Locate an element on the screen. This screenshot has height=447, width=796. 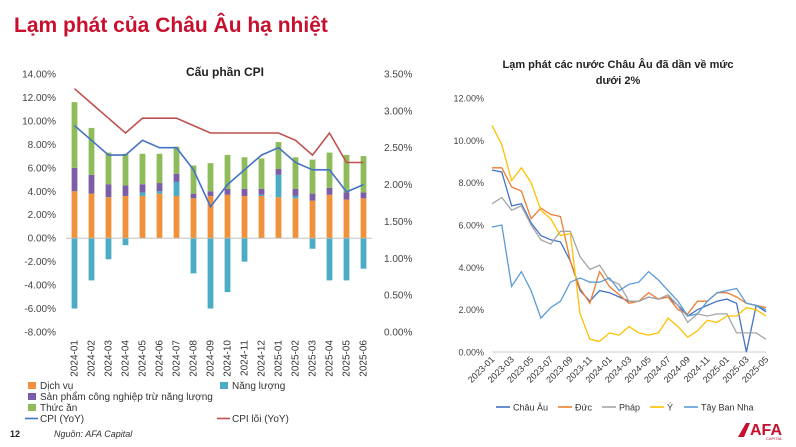
x-tick-label: 2024-08 is located at coordinates (194, 358).